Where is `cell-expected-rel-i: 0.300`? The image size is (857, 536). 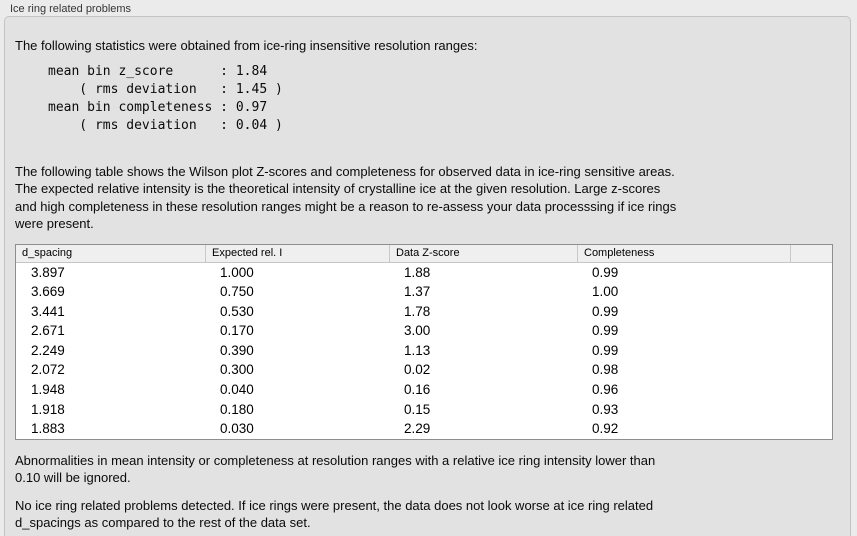
cell-expected-rel-i: 0.300 is located at coordinates (237, 370).